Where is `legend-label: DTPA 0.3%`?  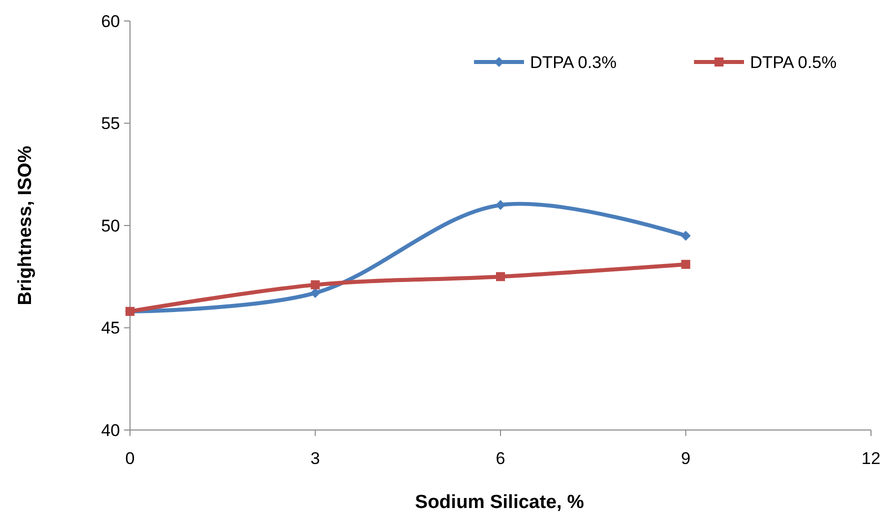
legend-label: DTPA 0.3% is located at coordinates (573, 62).